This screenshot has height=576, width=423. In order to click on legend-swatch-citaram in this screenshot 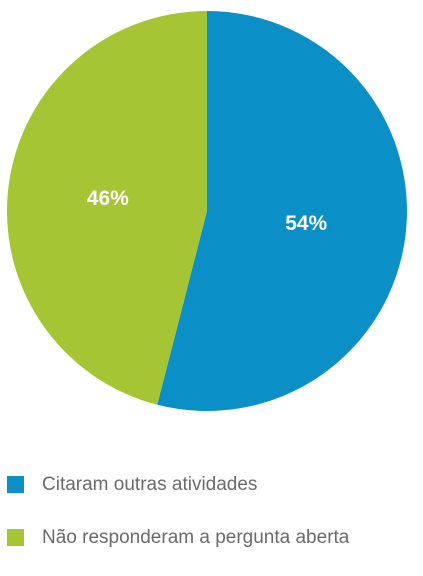, I will do `click(15, 484)`.